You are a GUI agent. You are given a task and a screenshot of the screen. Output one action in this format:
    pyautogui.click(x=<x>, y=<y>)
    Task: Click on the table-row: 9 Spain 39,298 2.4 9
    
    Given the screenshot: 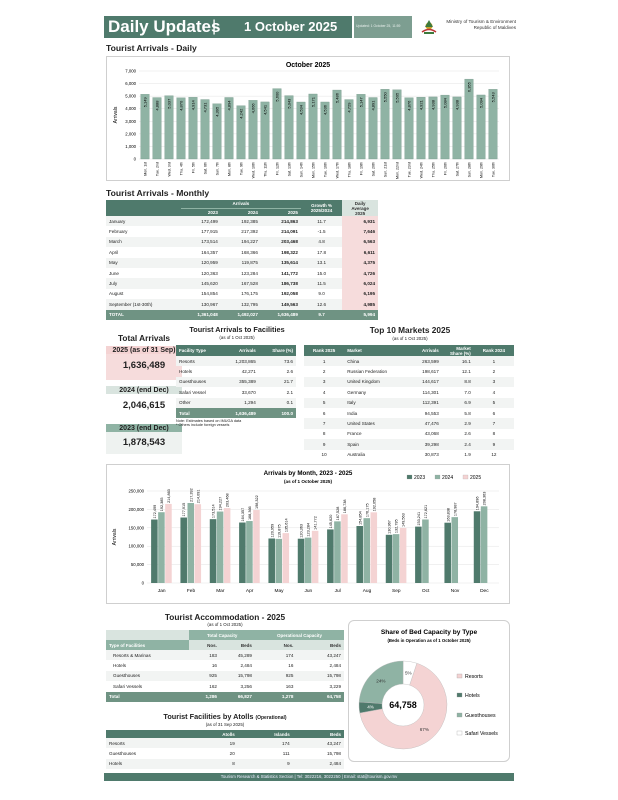 What is the action you would take?
    pyautogui.click(x=409, y=444)
    